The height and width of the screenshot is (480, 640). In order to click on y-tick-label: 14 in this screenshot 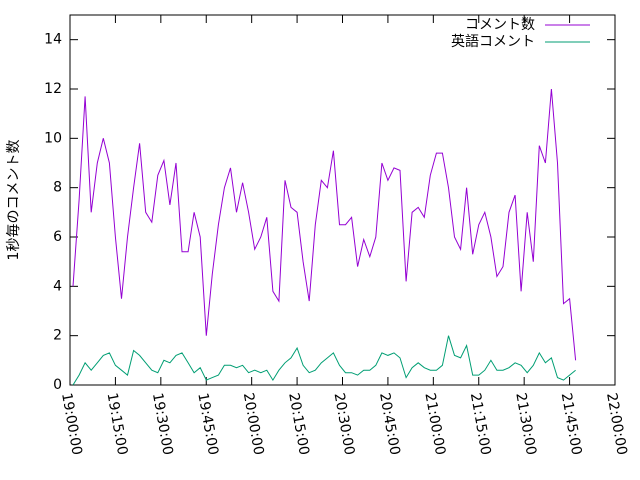, I will do `click(53, 40)`.